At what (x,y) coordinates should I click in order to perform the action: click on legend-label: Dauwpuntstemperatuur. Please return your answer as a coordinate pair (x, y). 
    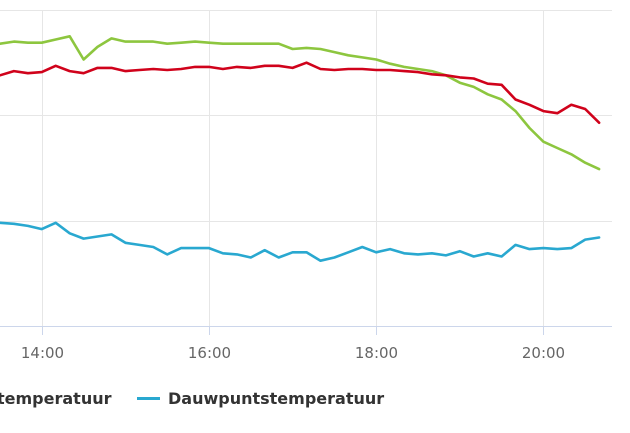
    Looking at the image, I should click on (276, 398).